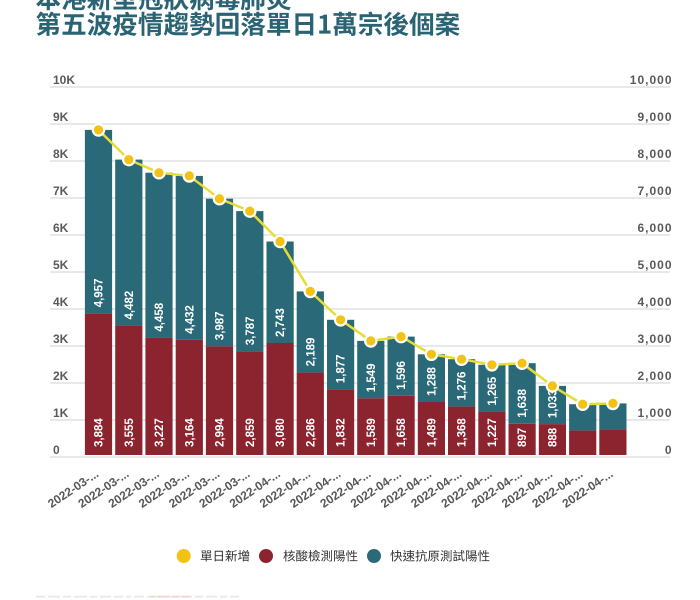 The image size is (700, 600). Describe the element at coordinates (100, 432) in the screenshot. I see `svg-text: 3,884` at that location.